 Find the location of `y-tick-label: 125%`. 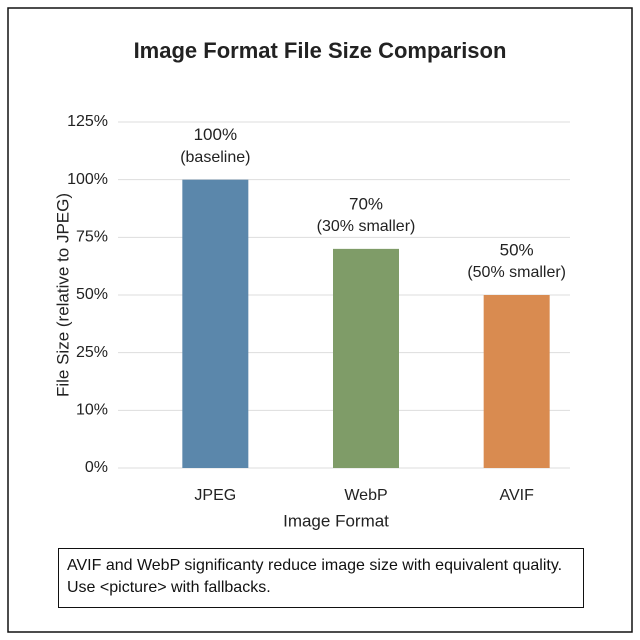

y-tick-label: 125% is located at coordinates (87, 121).